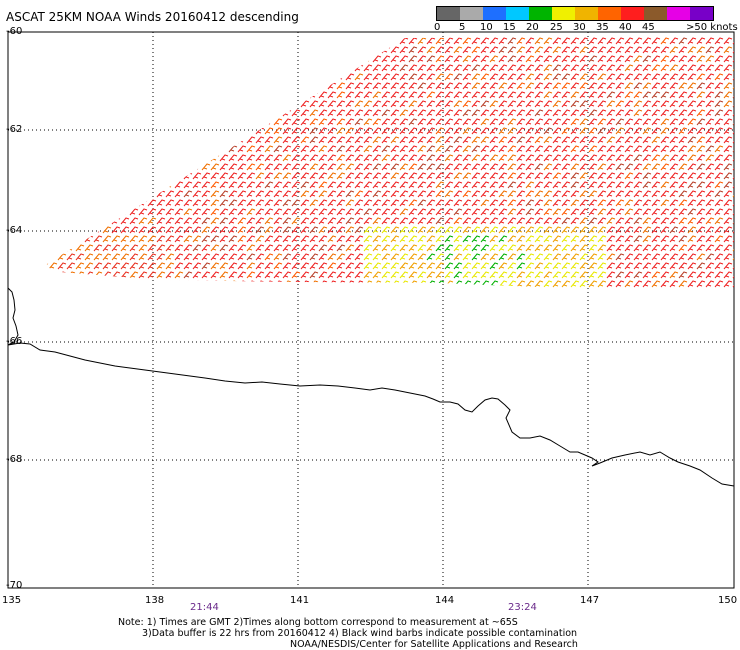 The image size is (740, 650). I want to click on lat-label: -64, so click(14, 230).